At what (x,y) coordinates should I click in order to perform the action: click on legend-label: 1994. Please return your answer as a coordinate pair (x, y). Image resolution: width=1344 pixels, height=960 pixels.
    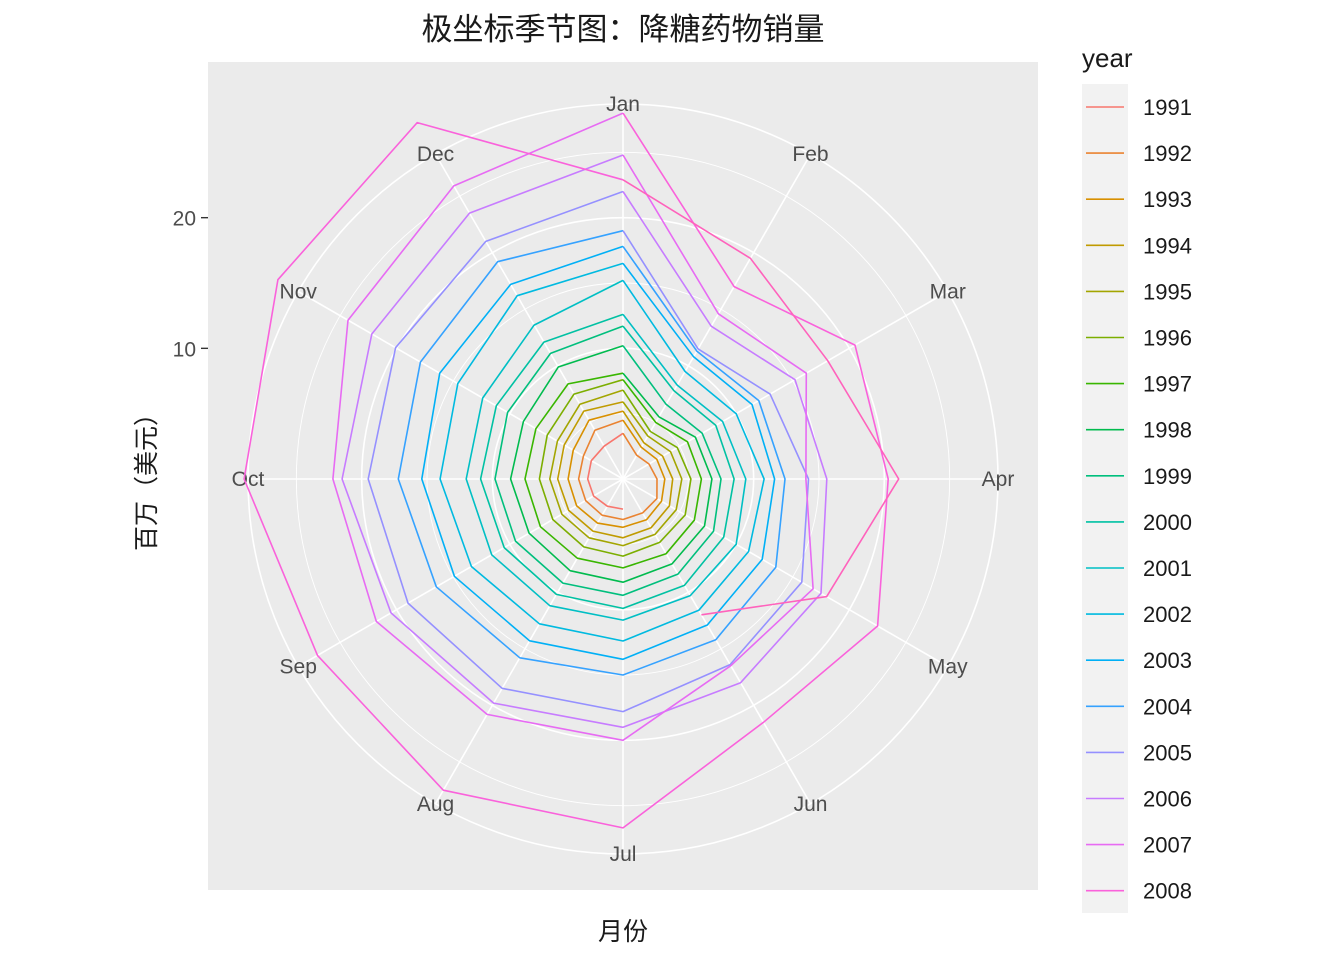
    Looking at the image, I should click on (1167, 245).